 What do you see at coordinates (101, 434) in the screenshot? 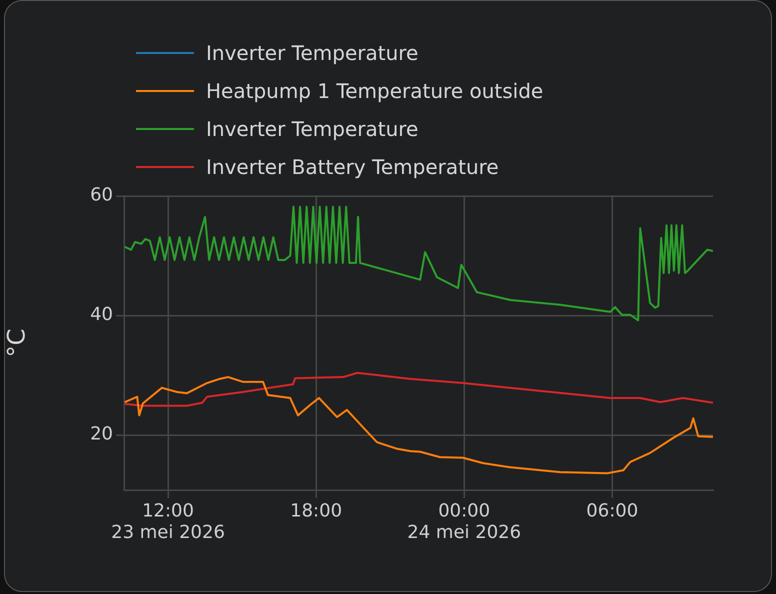
I see `y-tick-label: 20` at bounding box center [101, 434].